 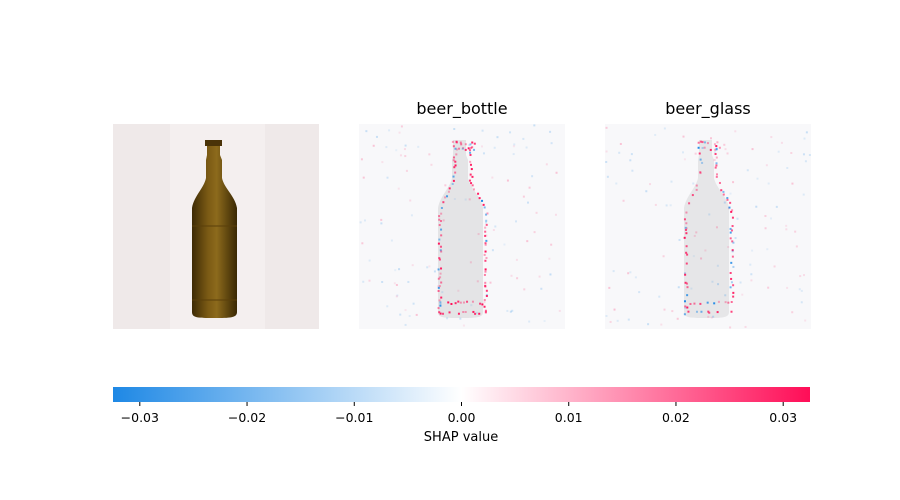 I want to click on beer-bottle-shap-panel, so click(x=462, y=226).